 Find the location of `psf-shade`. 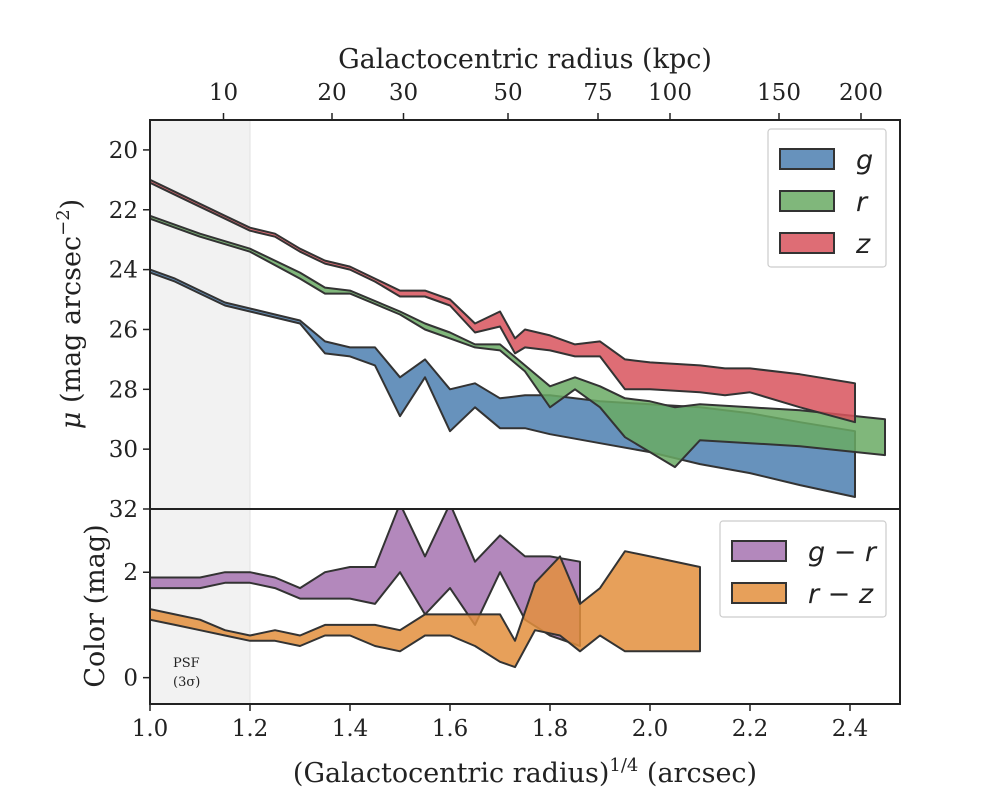

psf-shade is located at coordinates (200, 412).